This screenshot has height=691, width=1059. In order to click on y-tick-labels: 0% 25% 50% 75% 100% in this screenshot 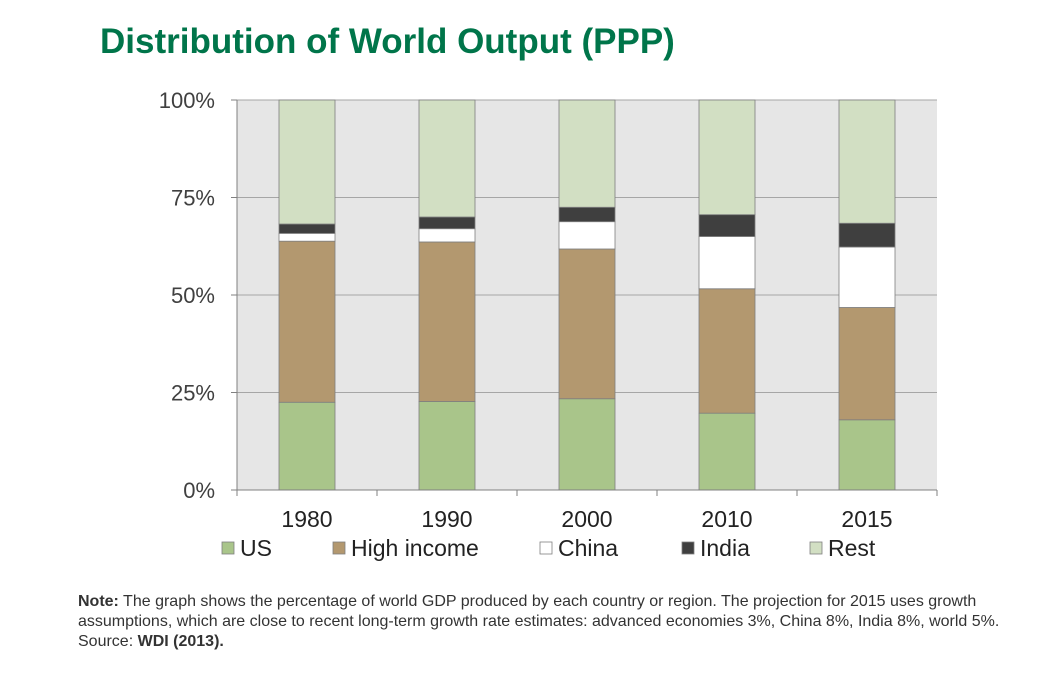, I will do `click(187, 295)`.